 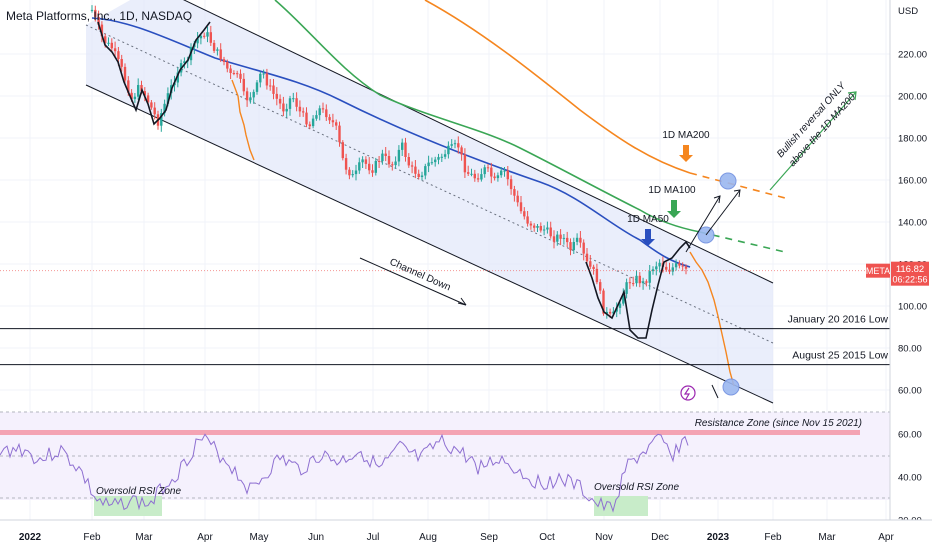 I want to click on ma200-line, so click(x=557, y=87).